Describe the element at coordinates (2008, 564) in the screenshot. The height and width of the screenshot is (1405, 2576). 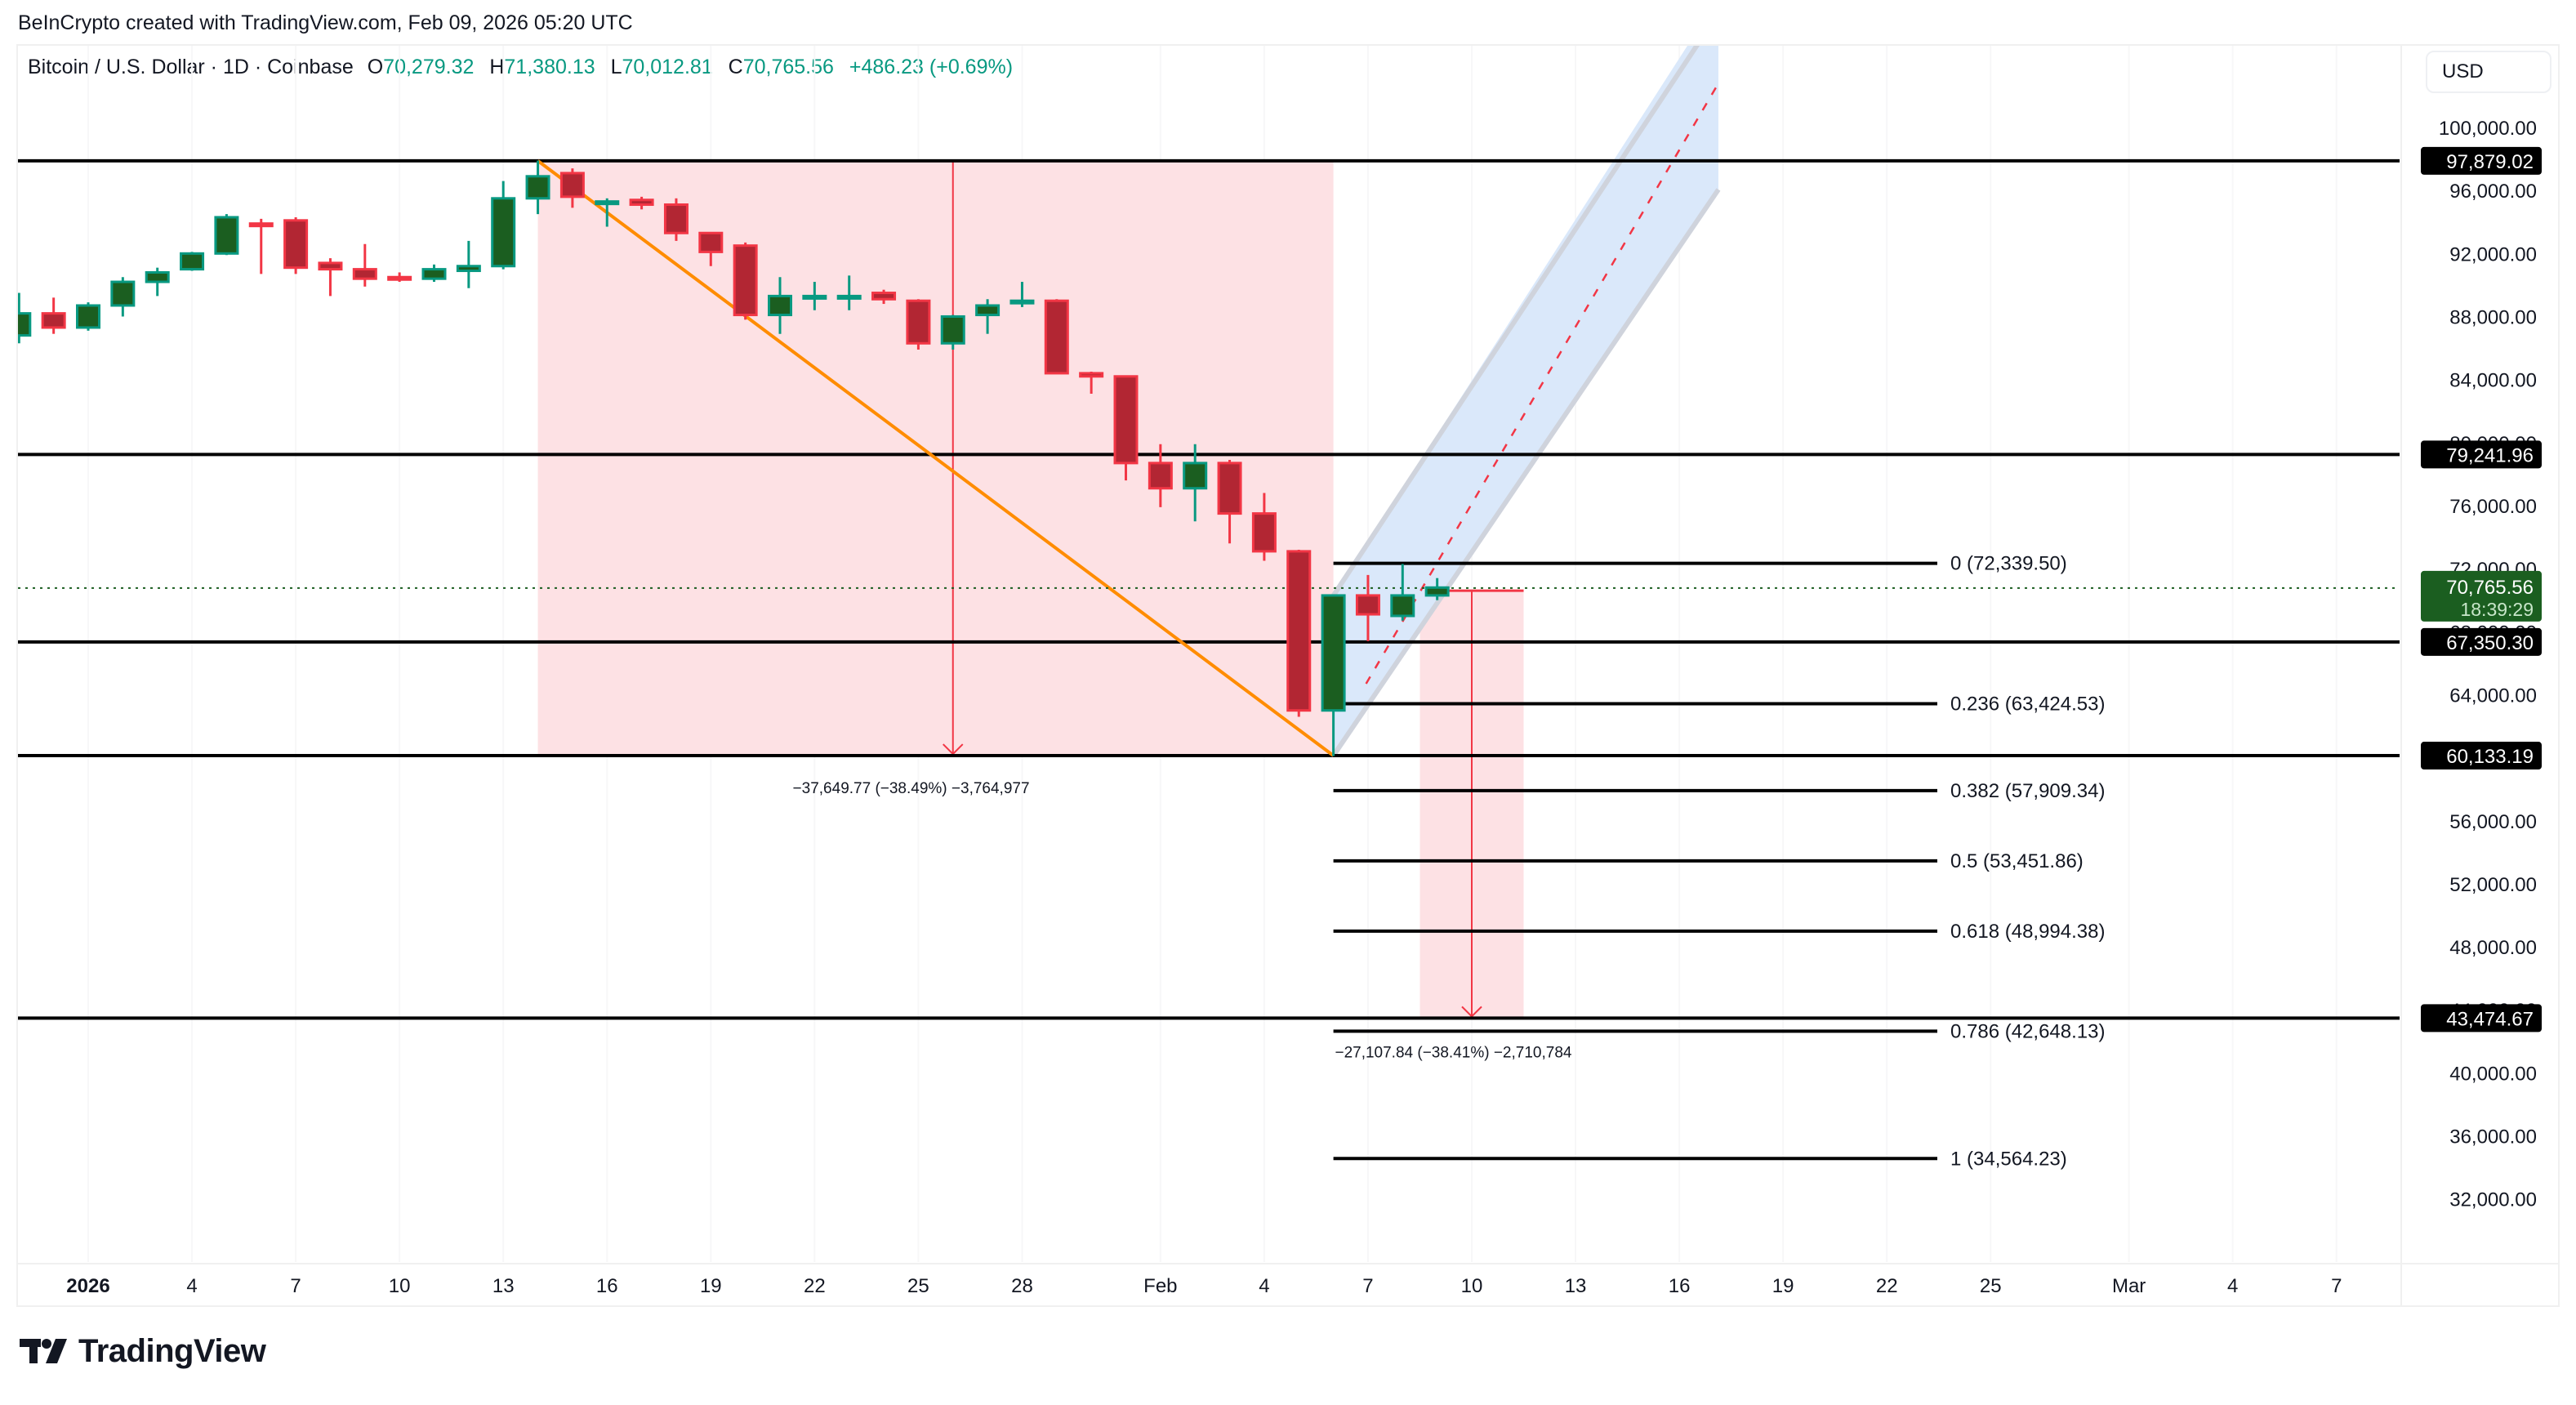
I see `fib-level-label: 0 (72,339.50)` at that location.